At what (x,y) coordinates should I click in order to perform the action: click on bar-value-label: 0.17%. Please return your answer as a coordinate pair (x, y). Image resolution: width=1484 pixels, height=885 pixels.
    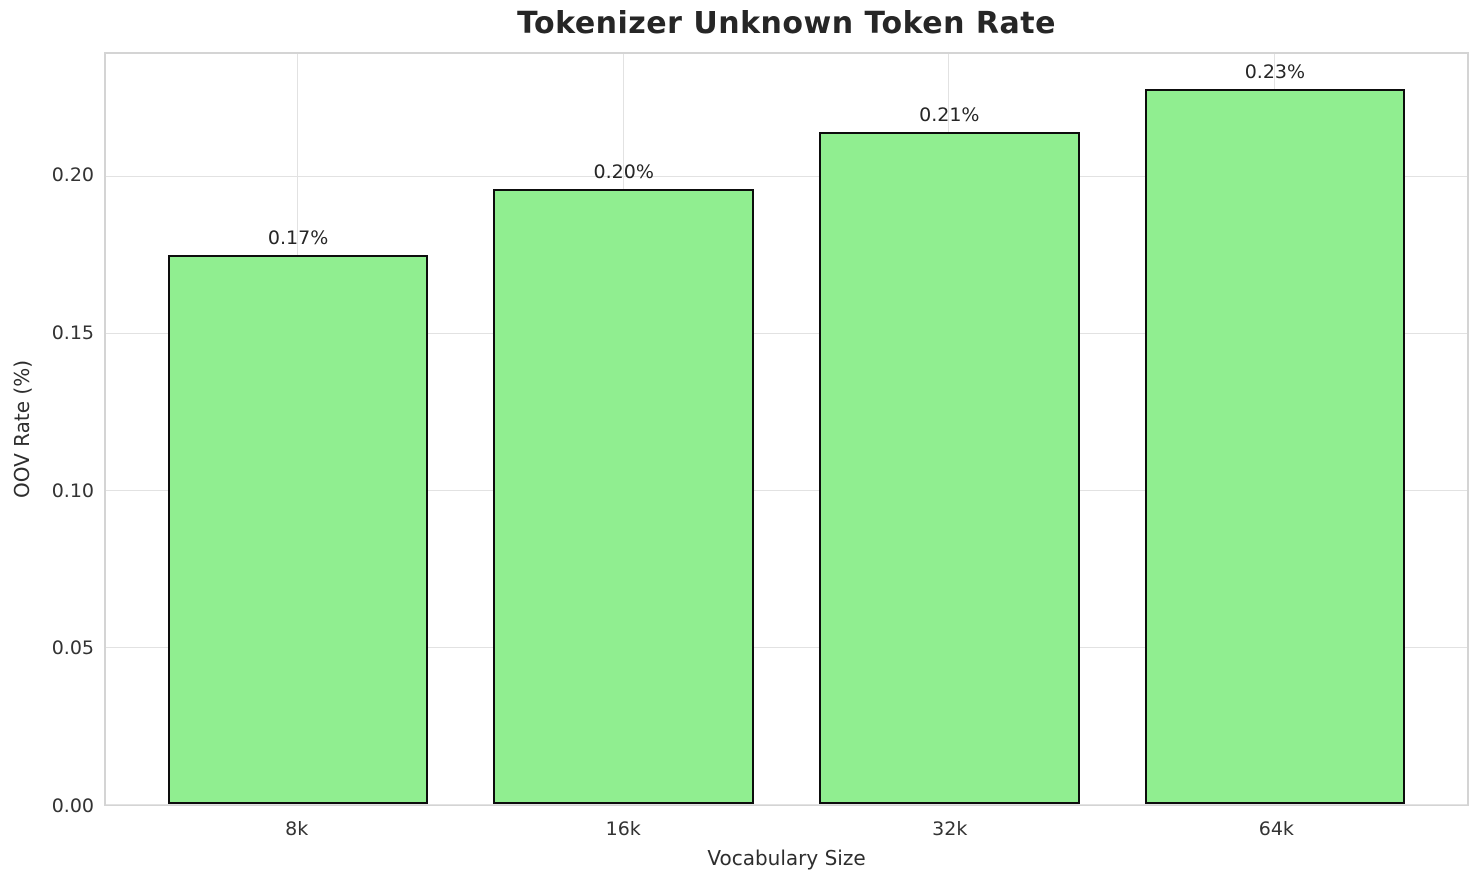
    Looking at the image, I should click on (298, 237).